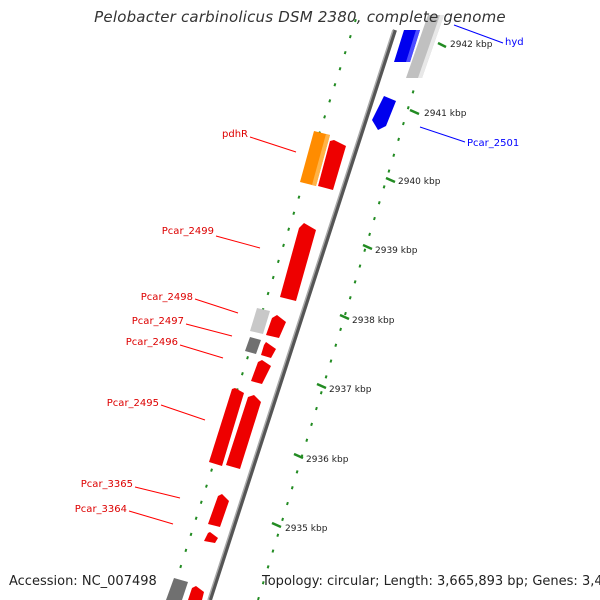 The width and height of the screenshot is (600, 600). I want to click on tick-label-2940: 2940 kbp, so click(419, 182).